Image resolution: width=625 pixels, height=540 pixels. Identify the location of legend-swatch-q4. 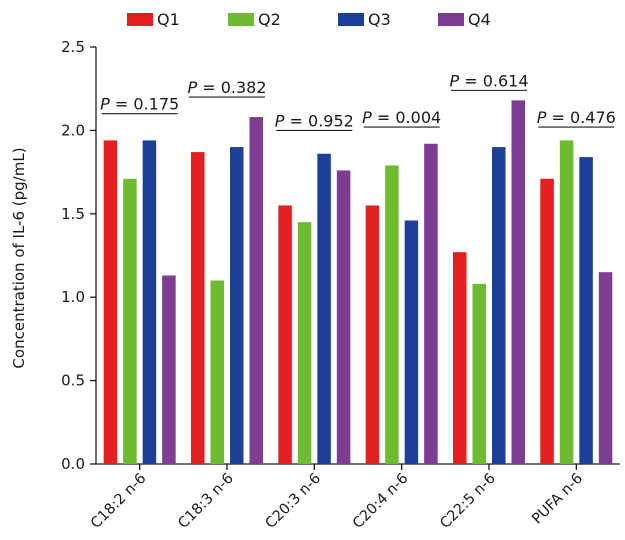
(451, 19).